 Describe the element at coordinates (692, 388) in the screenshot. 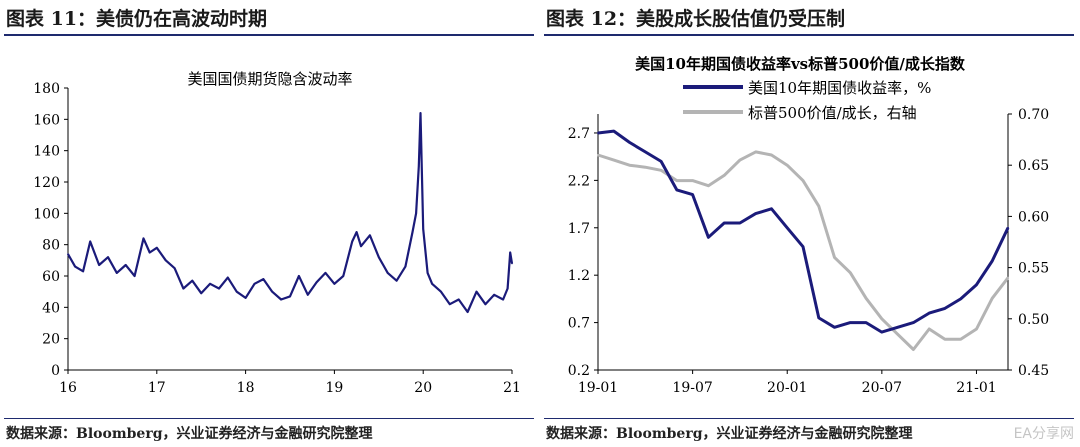

I see `x-tick-label: 19-07` at that location.